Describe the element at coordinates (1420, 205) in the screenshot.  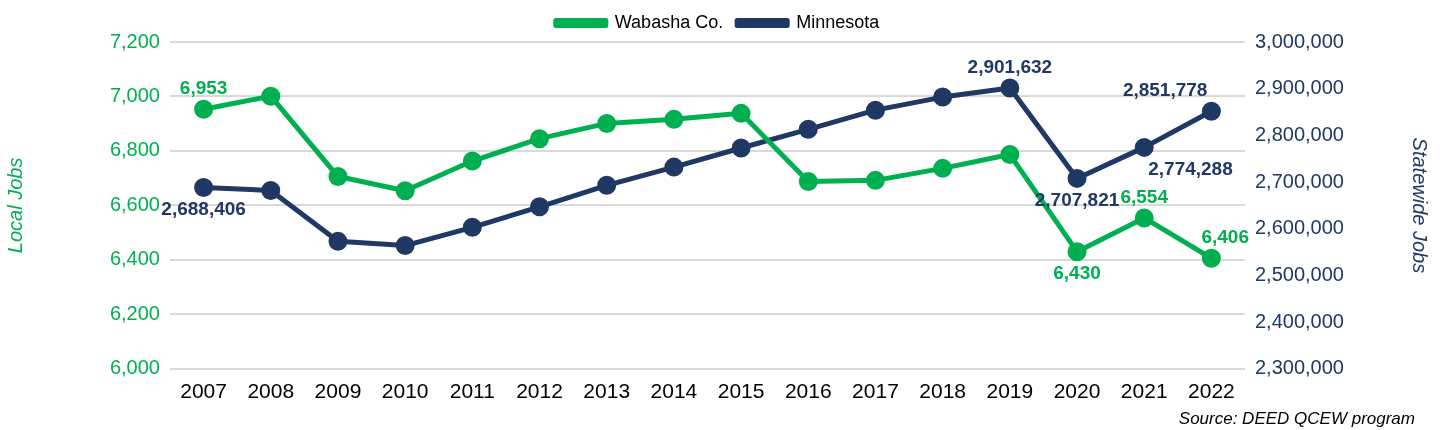
I see `y2-axis-title: Statewide Jobs` at that location.